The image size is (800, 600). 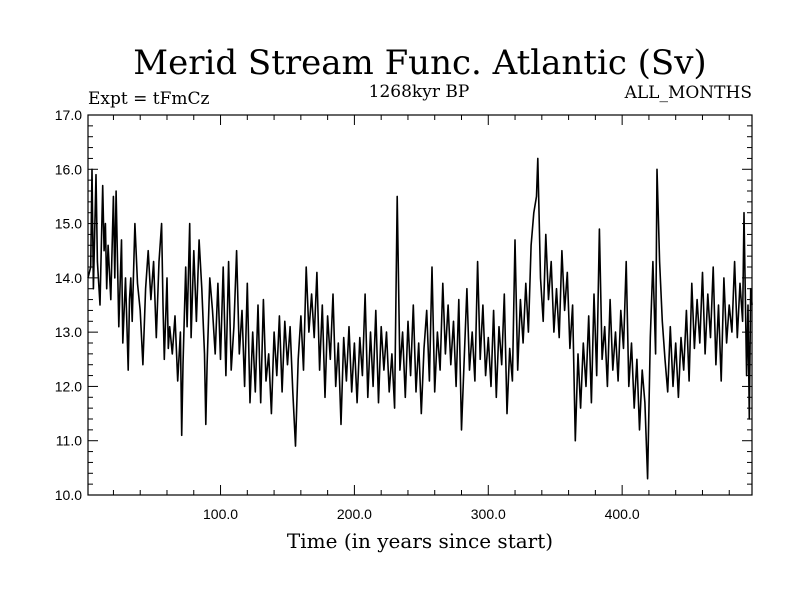 I want to click on y-tick-labels: 10.0 11.0 12.0 13.0 14.0 15.0 16.0 17.0, so click(x=68, y=305).